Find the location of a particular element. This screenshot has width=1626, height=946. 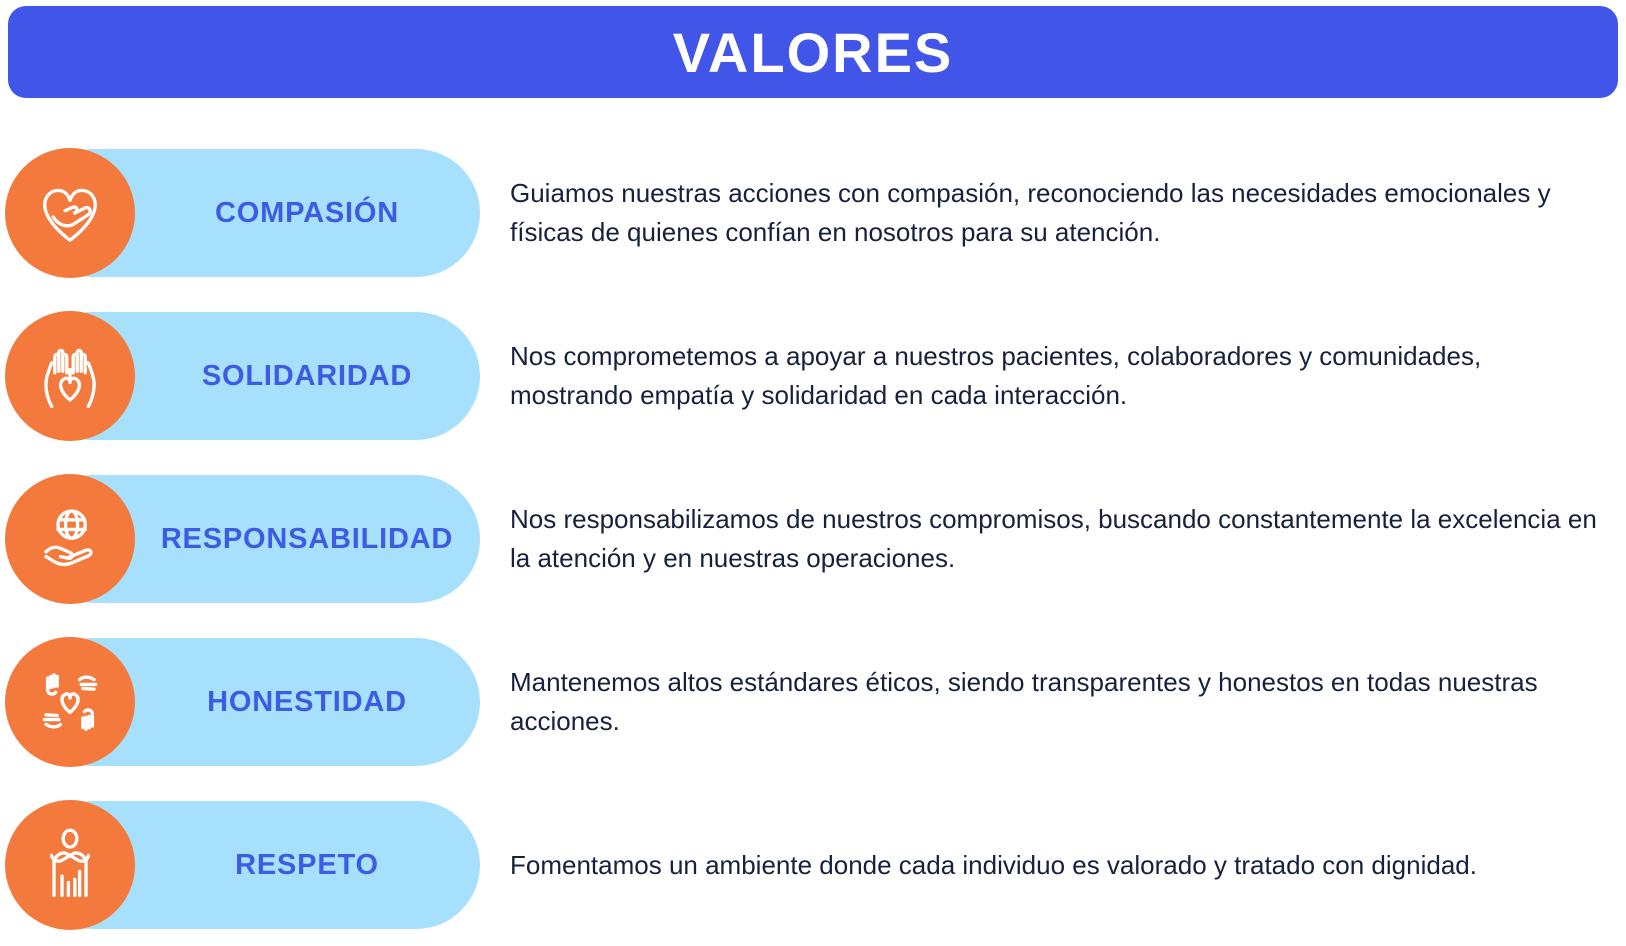

globe-over-hand-icon is located at coordinates (68, 538).